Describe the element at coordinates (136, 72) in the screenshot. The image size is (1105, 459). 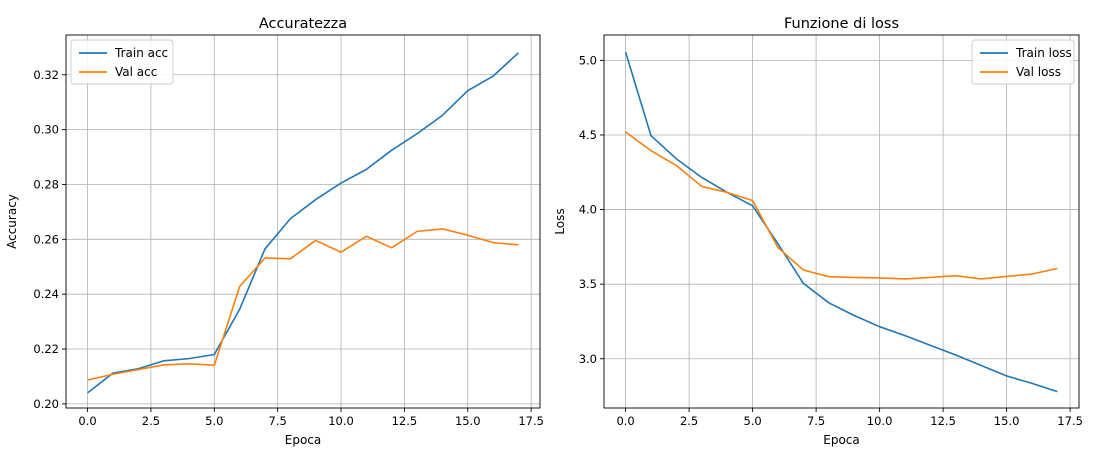
I see `legend-label: Val acc` at that location.